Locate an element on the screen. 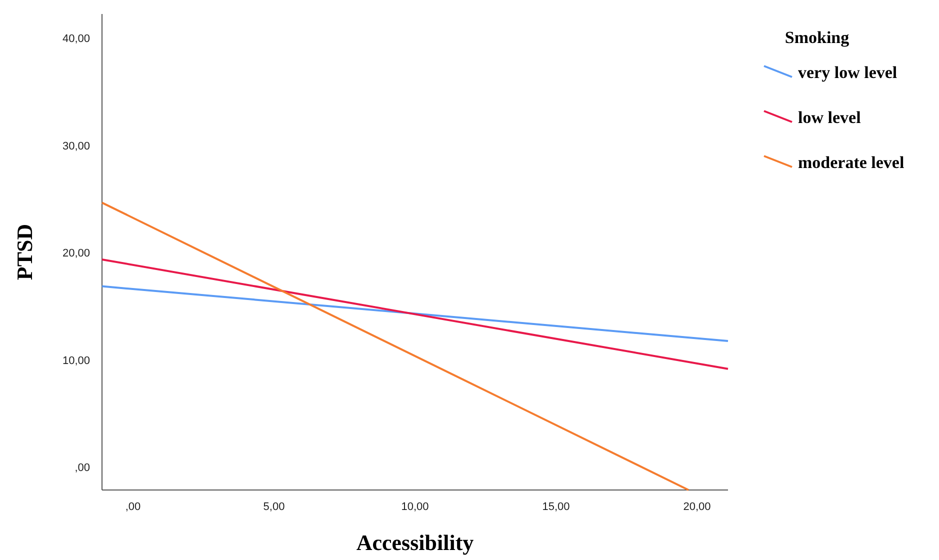 The height and width of the screenshot is (560, 939). x-tick-label: 5,00 is located at coordinates (274, 506).